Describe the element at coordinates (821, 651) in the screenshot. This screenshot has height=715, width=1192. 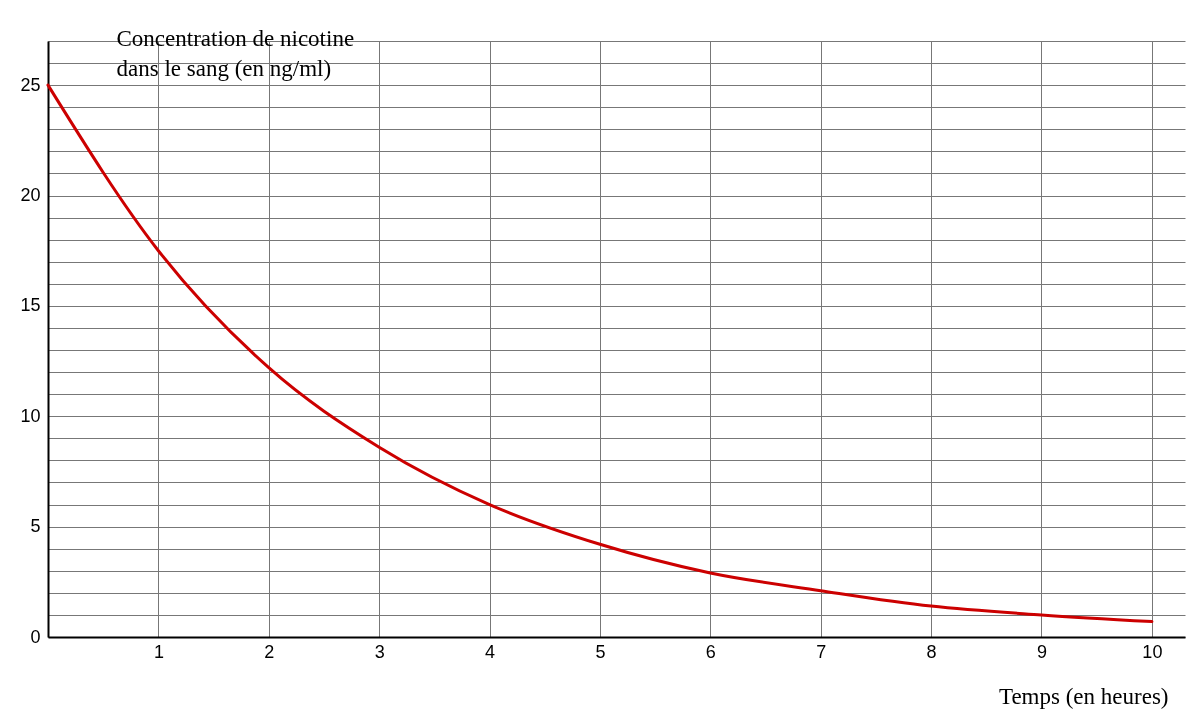
I see `x-tick-label: 7` at that location.